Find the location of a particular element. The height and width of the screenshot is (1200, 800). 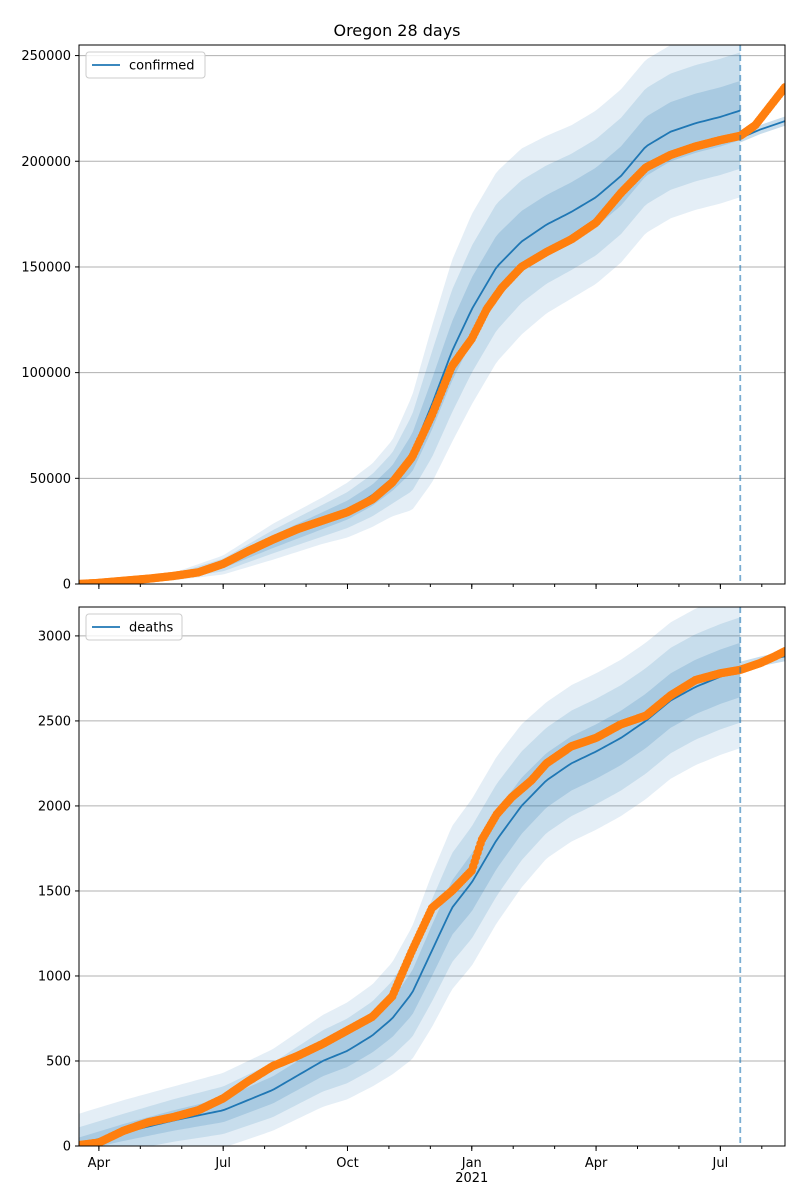

y-tick-label: 200000 is located at coordinates (46, 162).